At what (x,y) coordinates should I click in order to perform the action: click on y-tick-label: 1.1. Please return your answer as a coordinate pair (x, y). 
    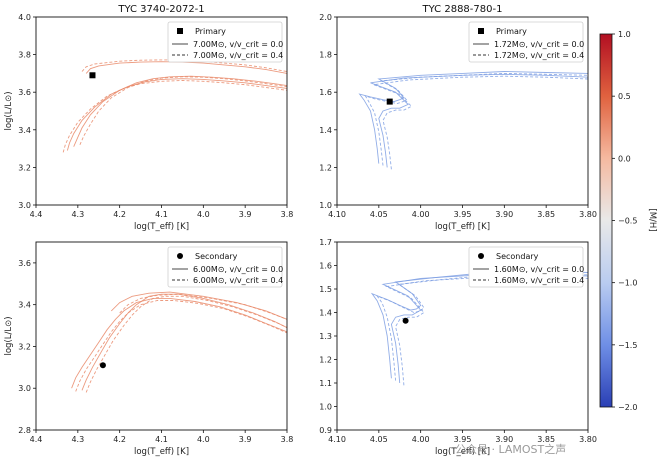
    Looking at the image, I should click on (325, 383).